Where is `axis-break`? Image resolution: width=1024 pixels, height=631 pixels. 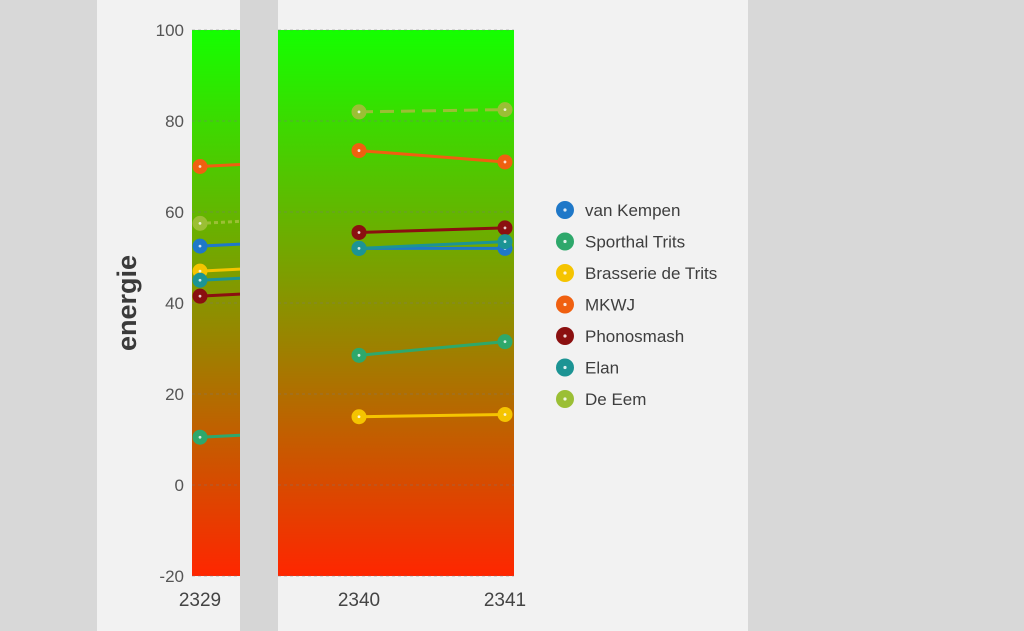
axis-break is located at coordinates (259, 315).